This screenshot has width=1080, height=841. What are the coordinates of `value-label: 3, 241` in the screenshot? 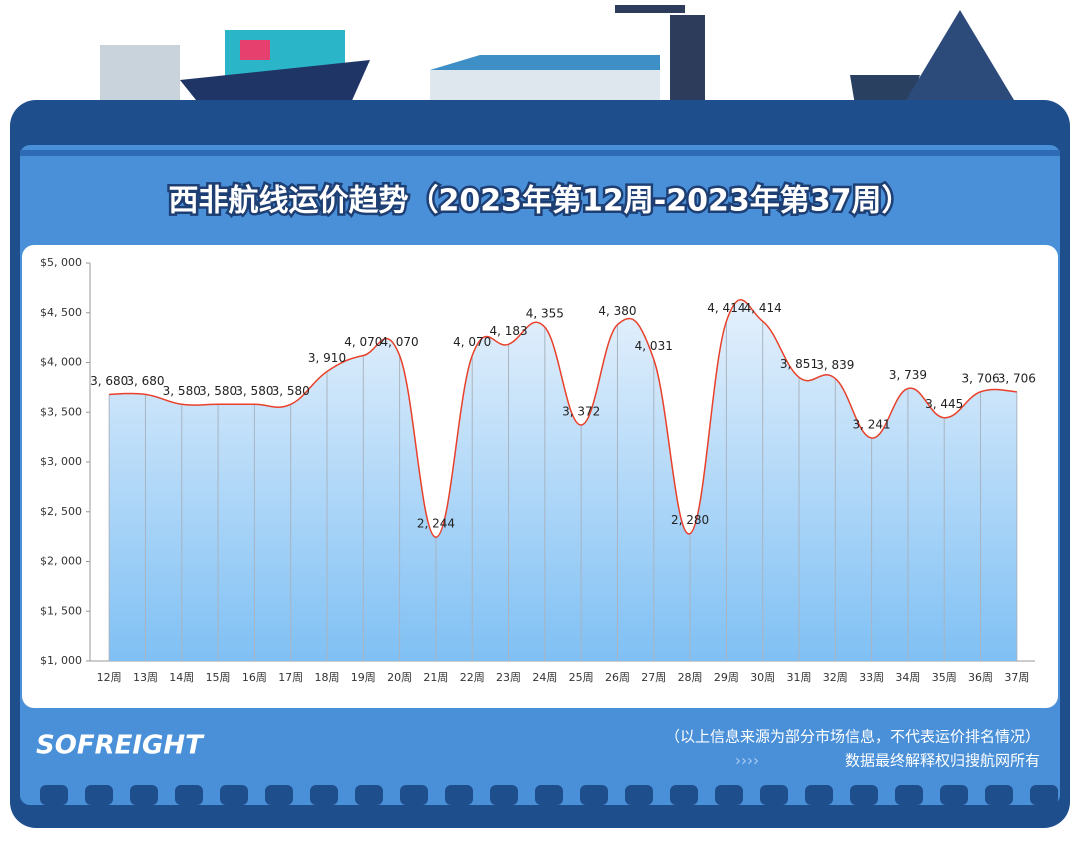 It's located at (872, 425).